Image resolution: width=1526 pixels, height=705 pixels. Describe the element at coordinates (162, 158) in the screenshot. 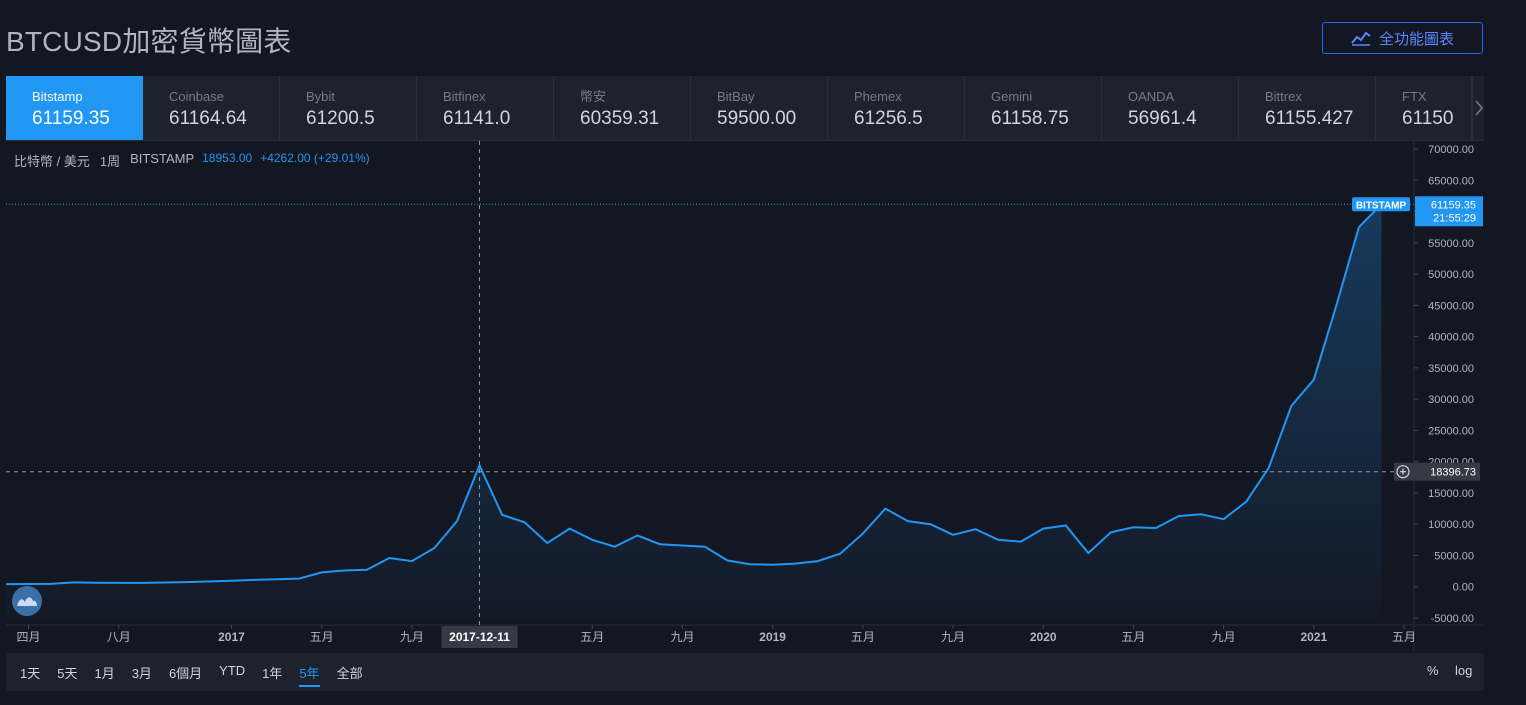

I see `legend-exchange: BITSTAMP` at that location.